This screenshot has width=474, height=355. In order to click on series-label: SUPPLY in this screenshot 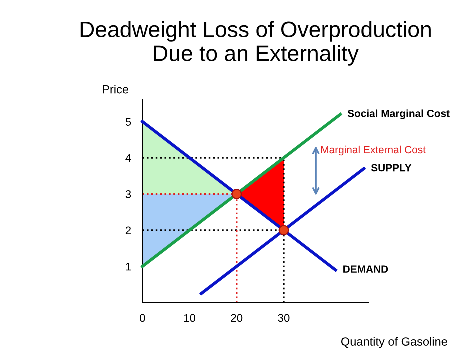, I will do `click(391, 168)`.